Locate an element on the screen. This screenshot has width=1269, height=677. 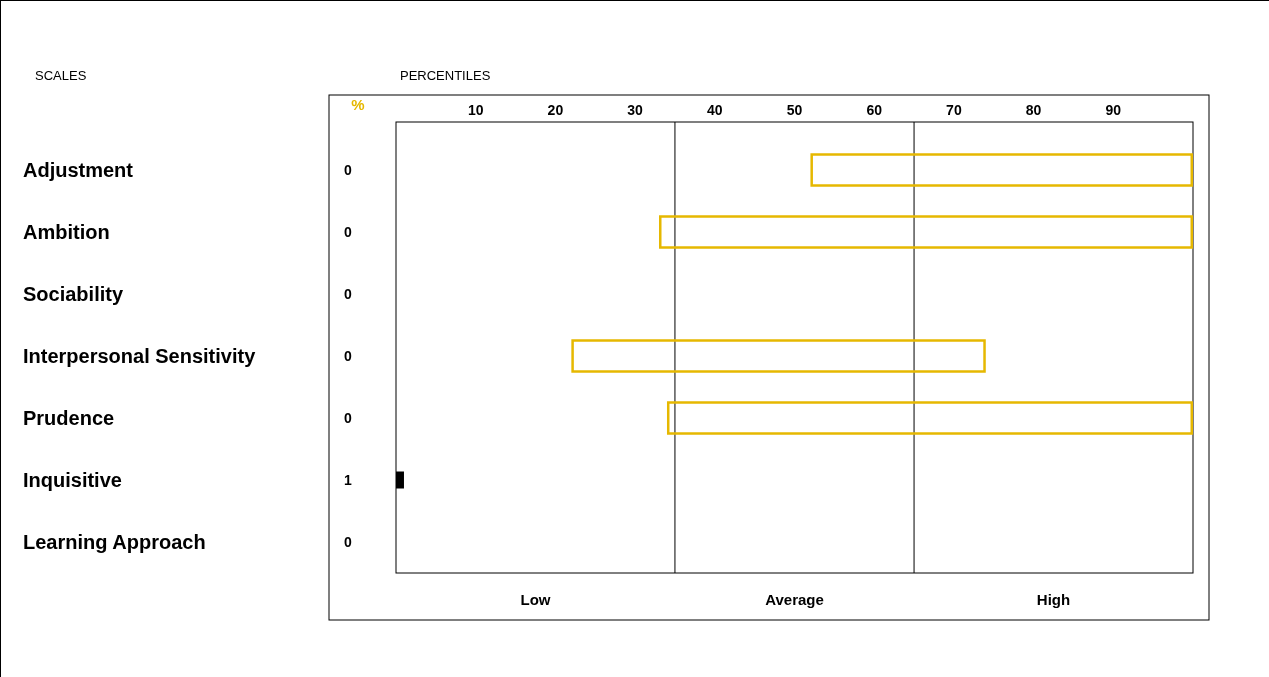
y-tick-label: Prudence is located at coordinates (69, 418).